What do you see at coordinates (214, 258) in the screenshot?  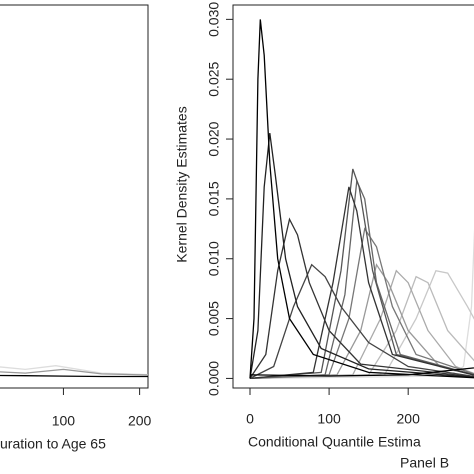 I see `y-tick-label: 0.010` at bounding box center [214, 258].